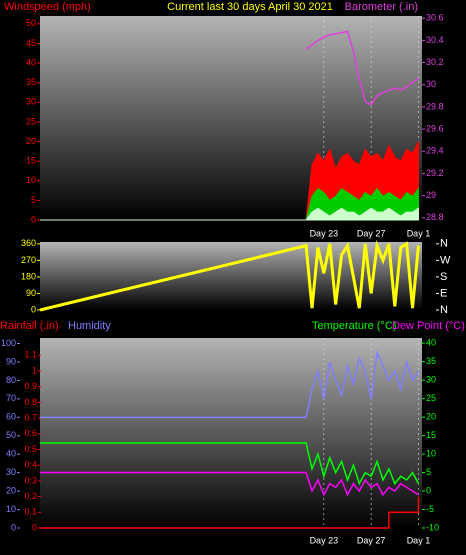 This screenshot has width=466, height=555. What do you see at coordinates (28, 243) in the screenshot?
I see `y-tick-label: 360` at bounding box center [28, 243].